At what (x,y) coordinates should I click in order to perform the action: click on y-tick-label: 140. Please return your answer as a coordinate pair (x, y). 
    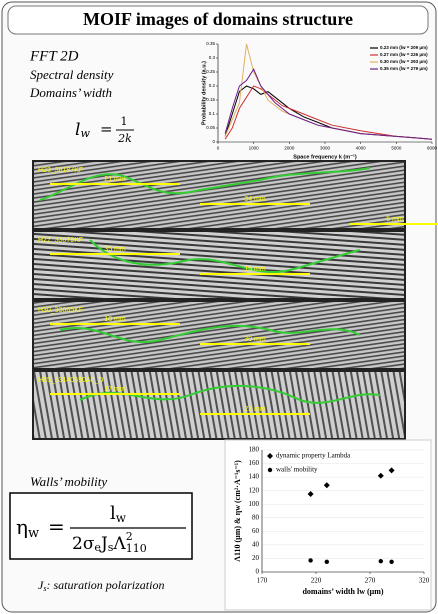
    Looking at the image, I should click on (254, 477).